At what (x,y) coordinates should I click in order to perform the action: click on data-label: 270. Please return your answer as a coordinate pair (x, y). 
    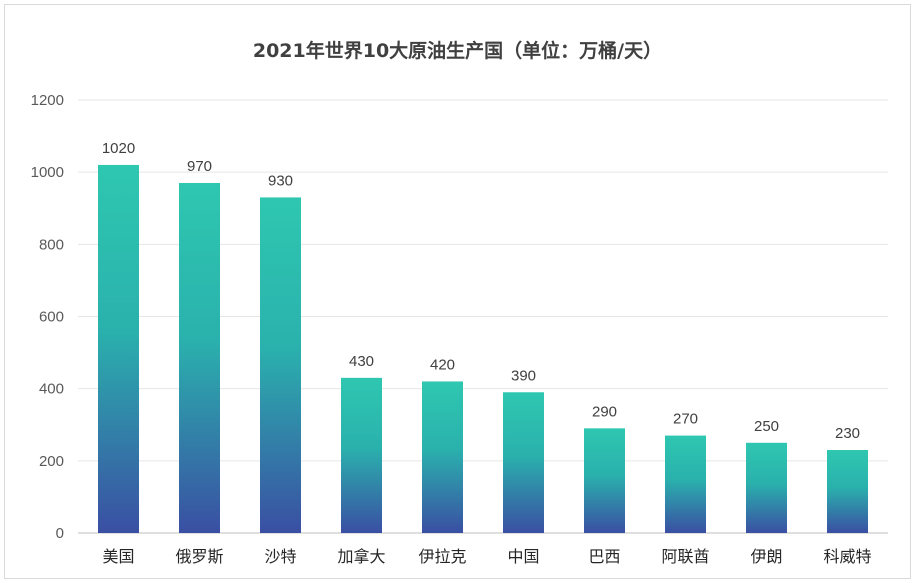
    Looking at the image, I should click on (685, 419).